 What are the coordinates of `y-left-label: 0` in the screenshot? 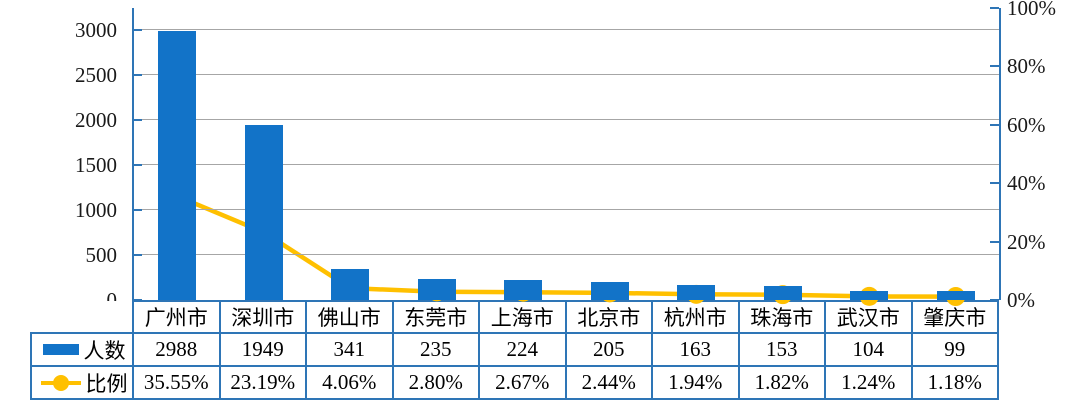 It's located at (112, 300).